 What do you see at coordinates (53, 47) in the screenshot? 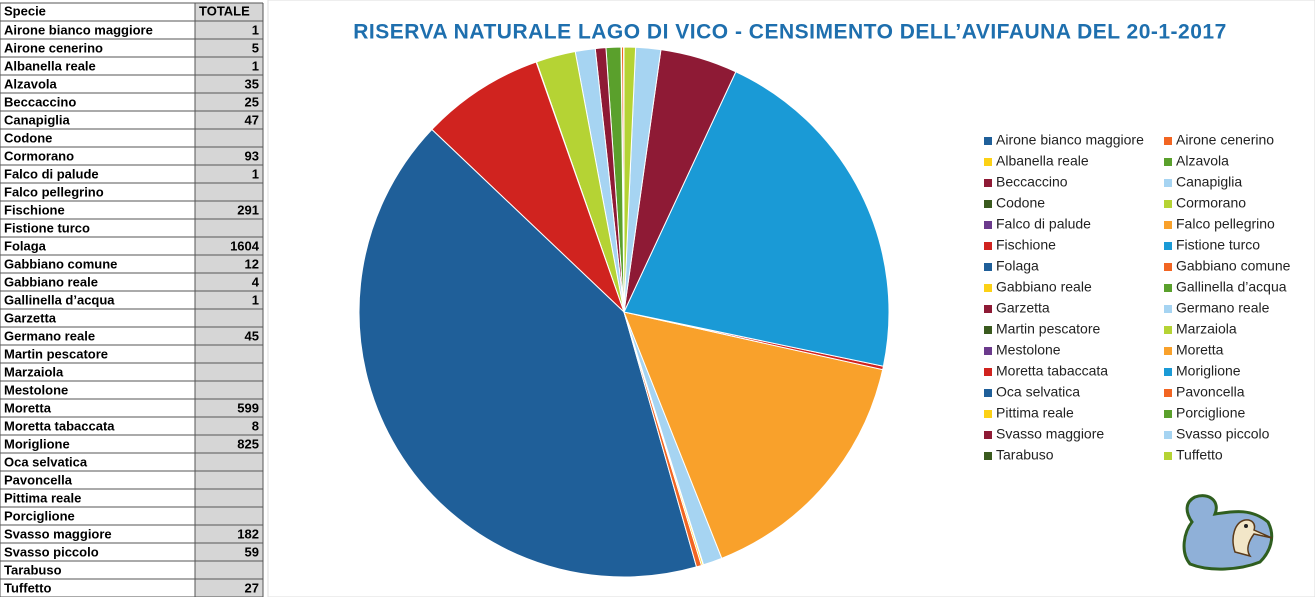
I see `species-name: Airone cenerino` at bounding box center [53, 47].